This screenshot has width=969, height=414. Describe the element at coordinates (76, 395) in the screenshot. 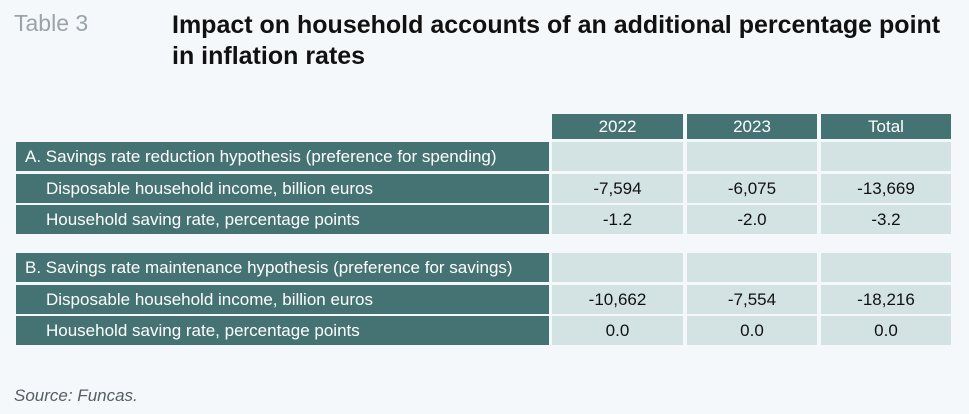

I see `source-note: Source: Funcas.` at that location.